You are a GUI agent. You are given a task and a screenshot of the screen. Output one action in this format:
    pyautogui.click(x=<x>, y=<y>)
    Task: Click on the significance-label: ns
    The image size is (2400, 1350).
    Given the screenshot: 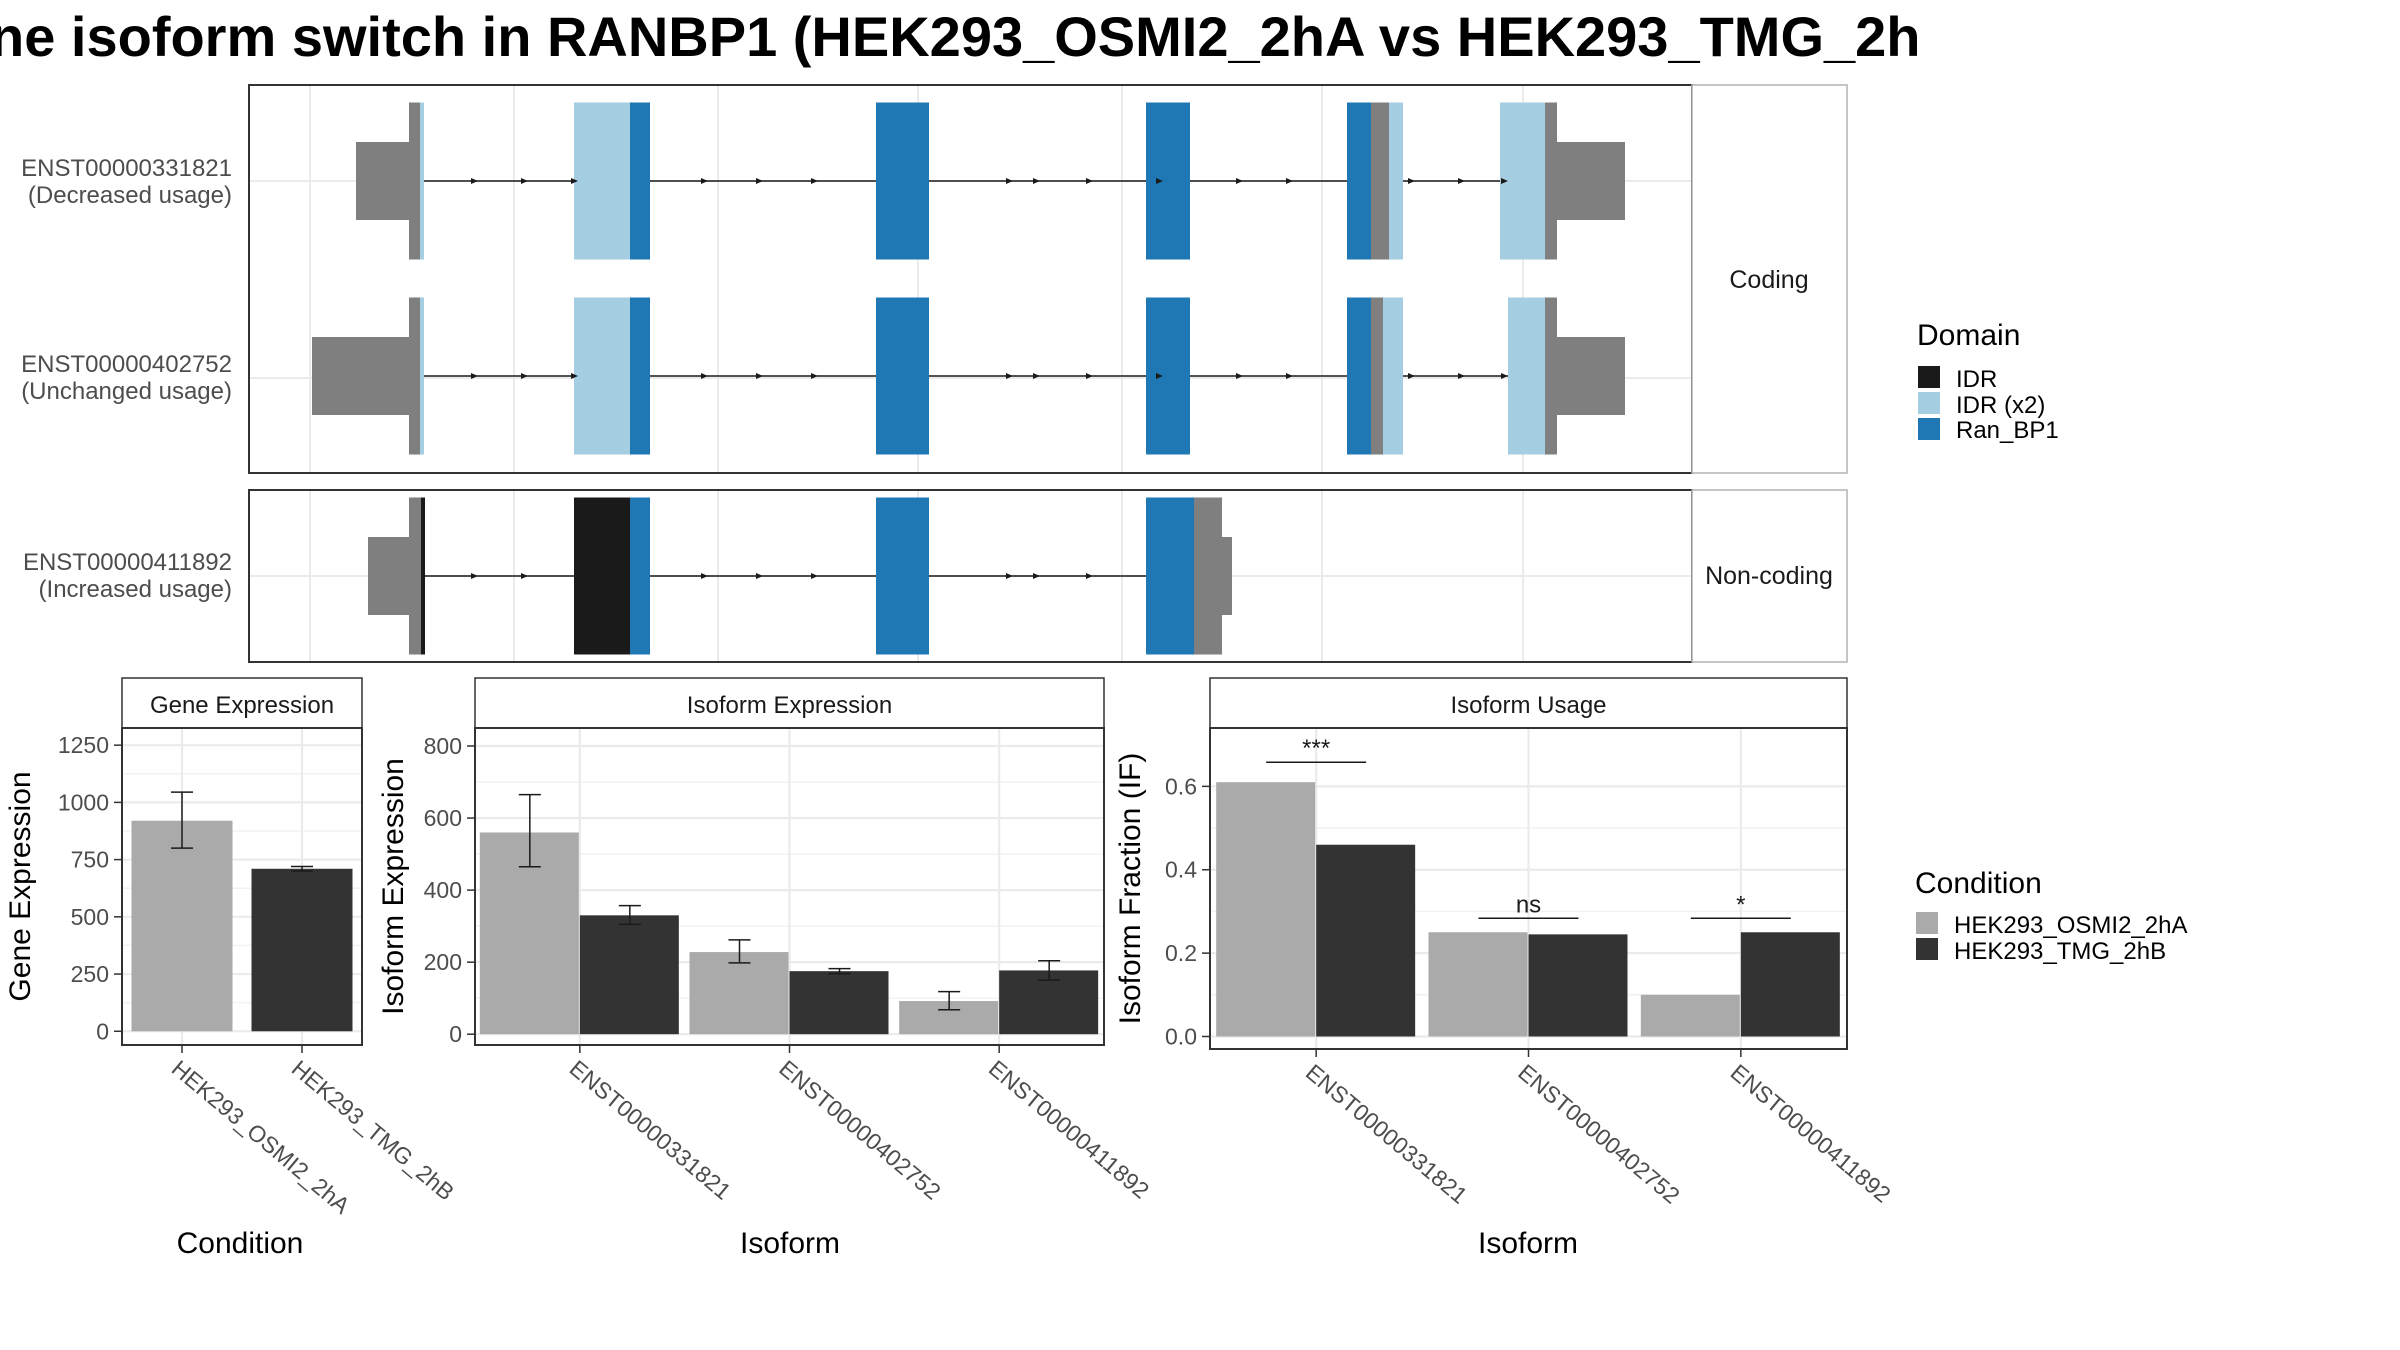 What is the action you would take?
    pyautogui.click(x=1528, y=904)
    